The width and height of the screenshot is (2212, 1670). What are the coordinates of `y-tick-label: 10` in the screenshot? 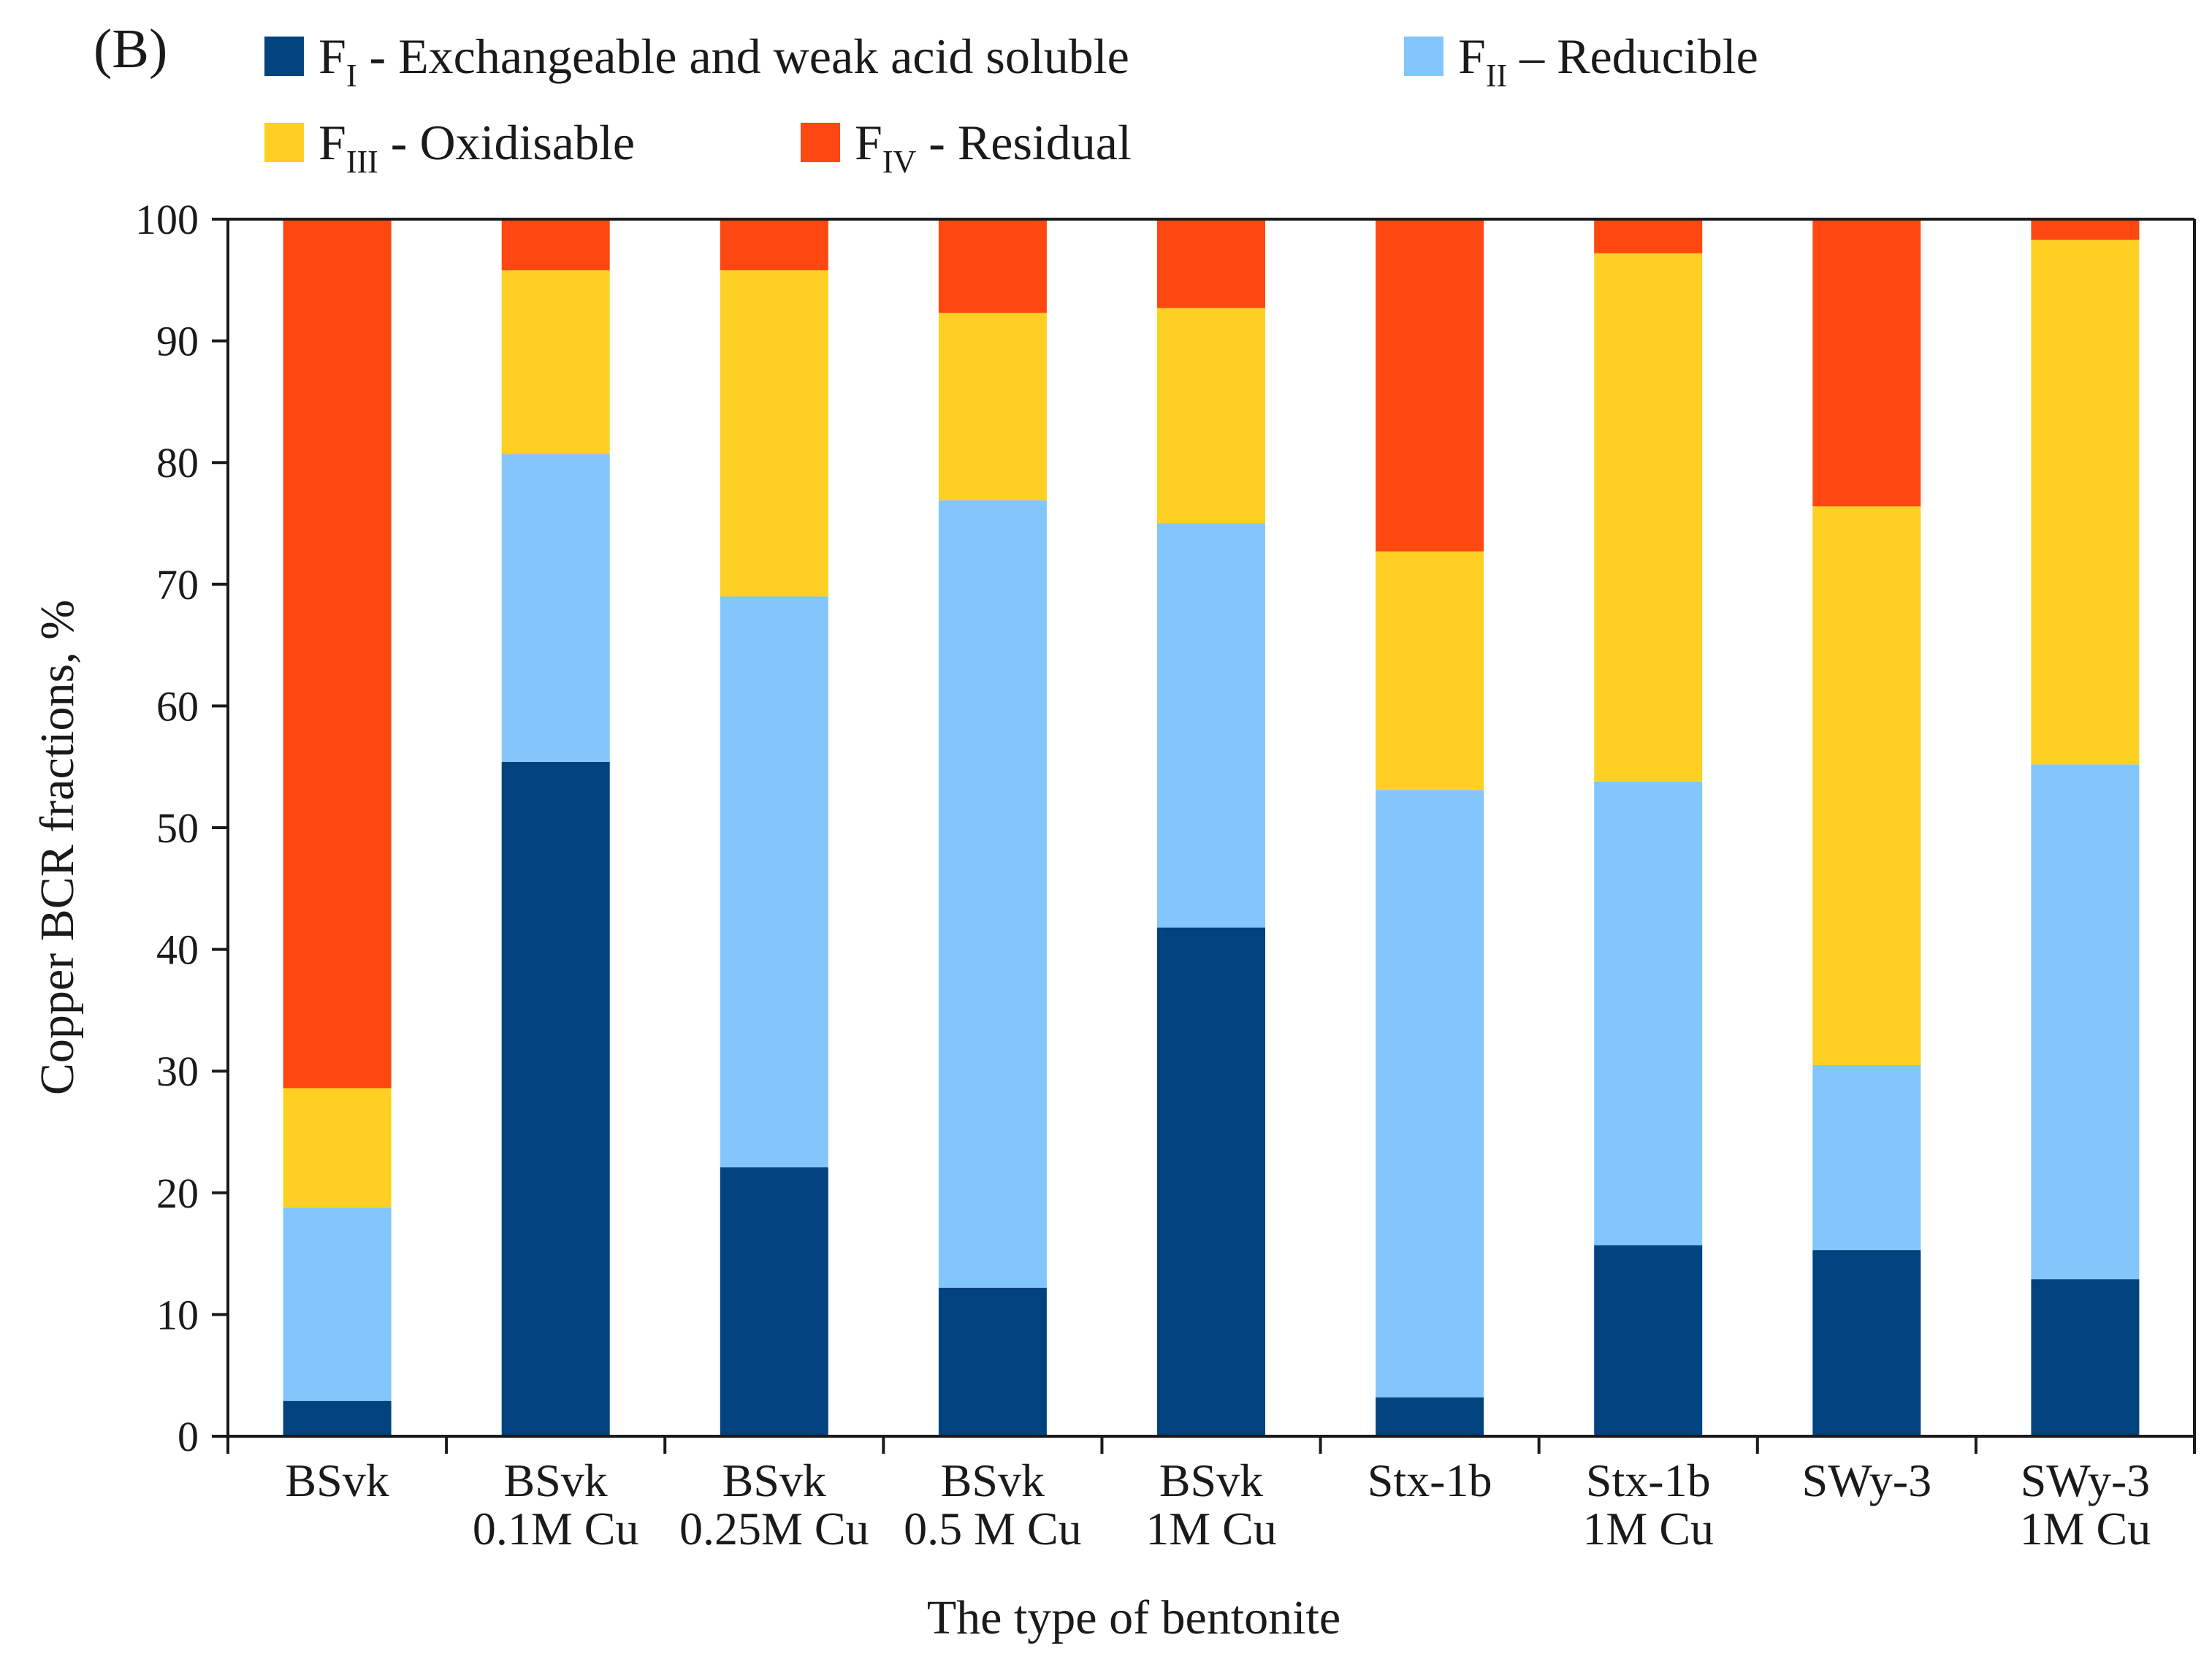 It's located at (177, 1314).